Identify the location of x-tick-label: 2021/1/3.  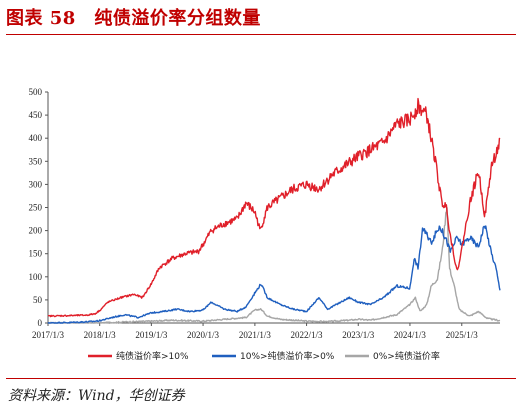
(255, 335).